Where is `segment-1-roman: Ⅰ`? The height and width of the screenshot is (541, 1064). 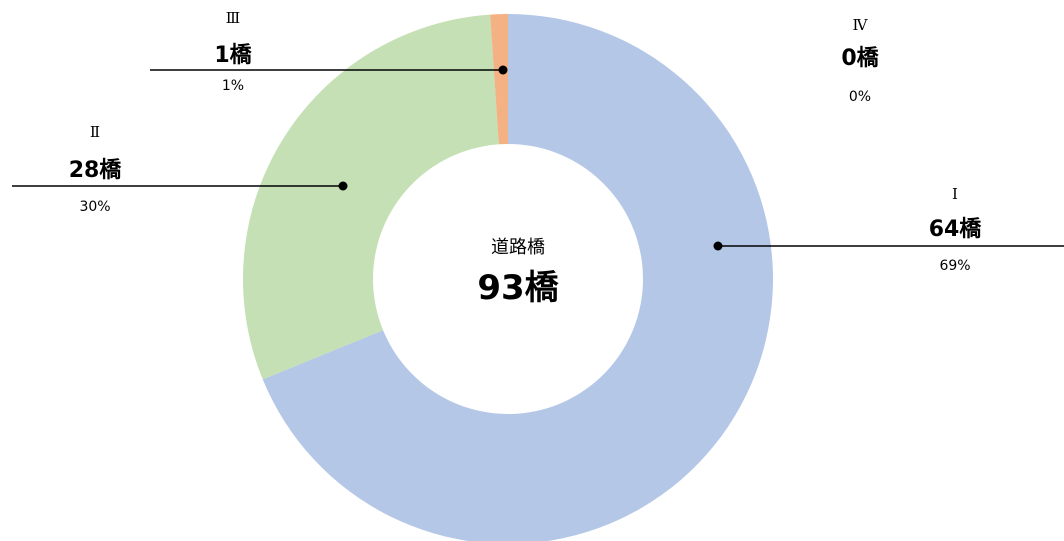
segment-1-roman: Ⅰ is located at coordinates (955, 194).